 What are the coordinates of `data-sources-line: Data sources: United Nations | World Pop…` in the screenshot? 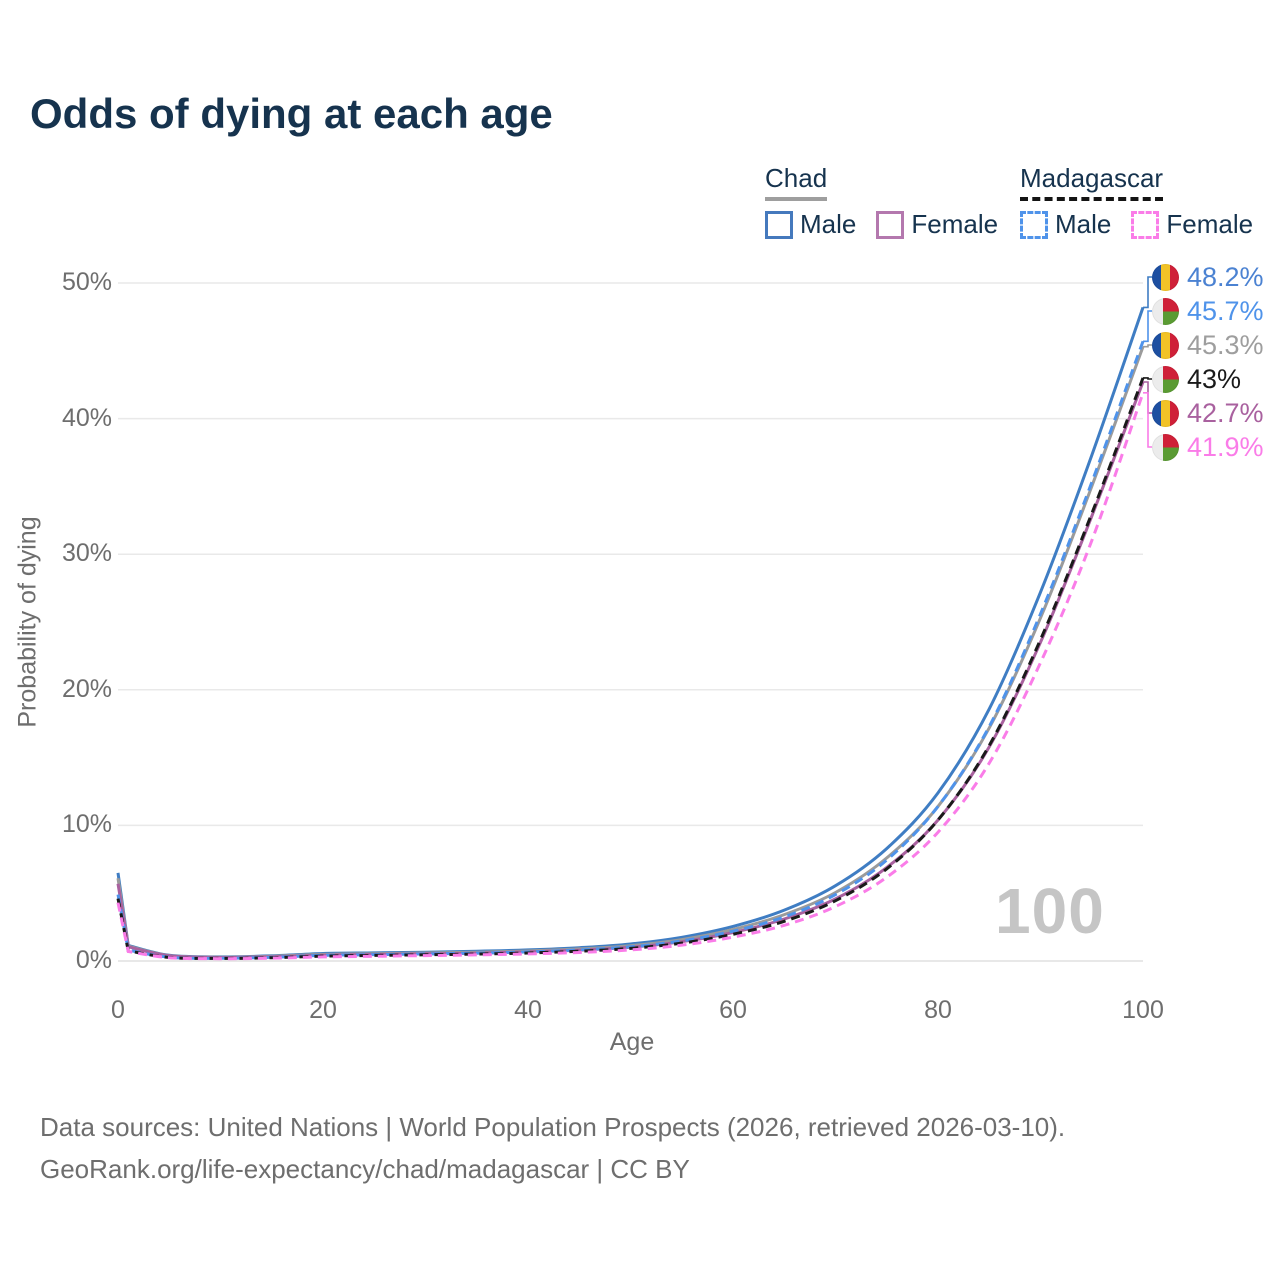 It's located at (553, 1127).